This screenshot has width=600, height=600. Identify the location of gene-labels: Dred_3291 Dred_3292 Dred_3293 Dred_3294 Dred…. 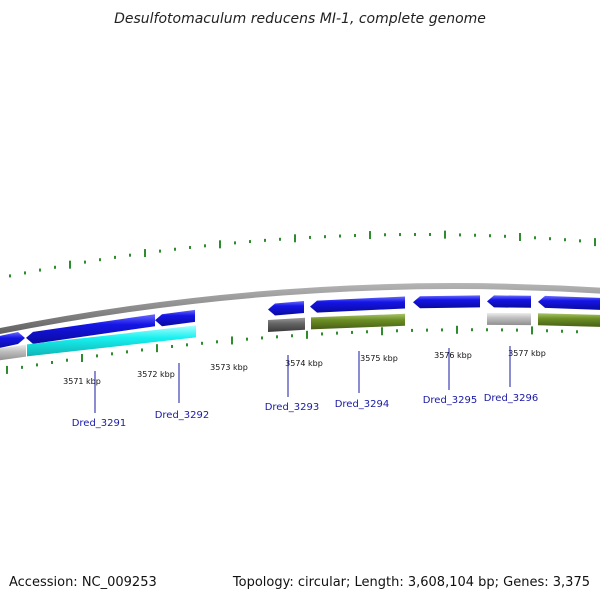
(305, 387).